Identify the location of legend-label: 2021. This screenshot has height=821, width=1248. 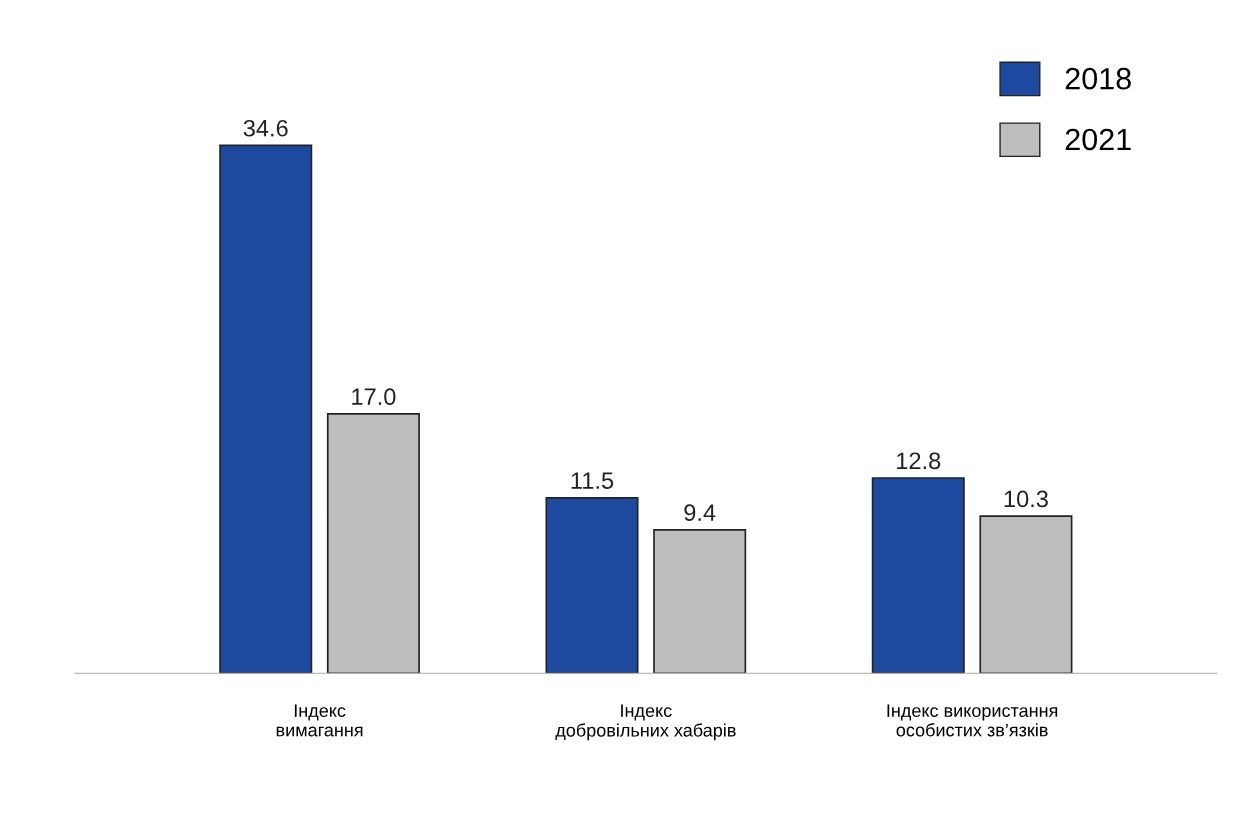
(1098, 139).